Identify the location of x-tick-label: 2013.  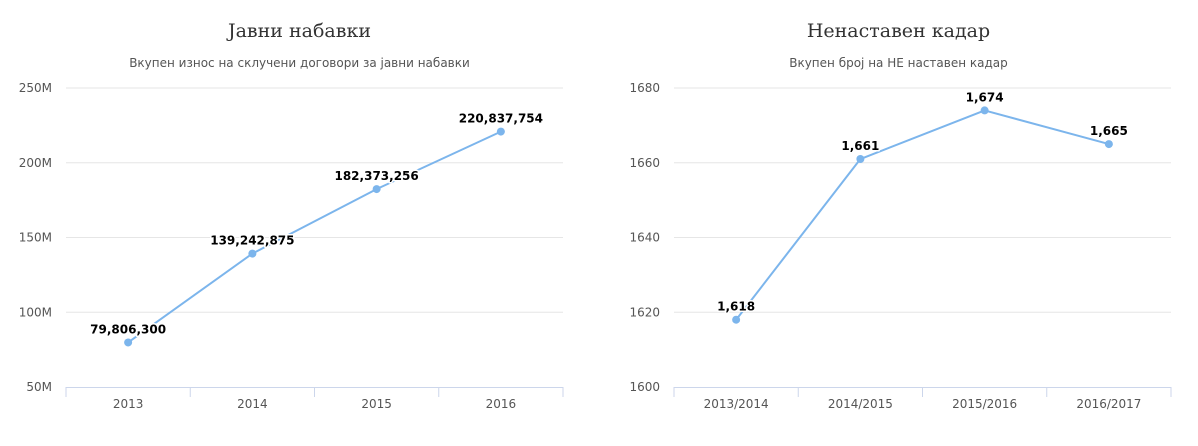
(128, 404).